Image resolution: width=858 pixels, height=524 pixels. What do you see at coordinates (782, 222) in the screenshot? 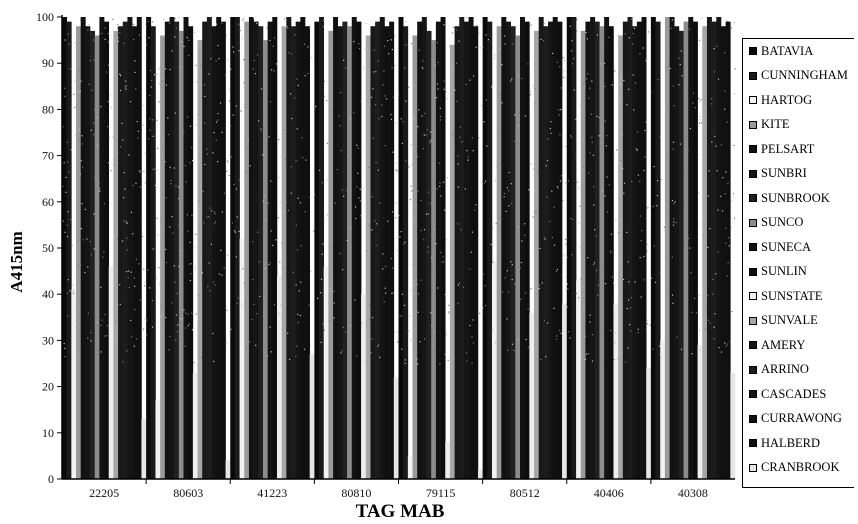
I see `legend-label: SUNCO` at bounding box center [782, 222].